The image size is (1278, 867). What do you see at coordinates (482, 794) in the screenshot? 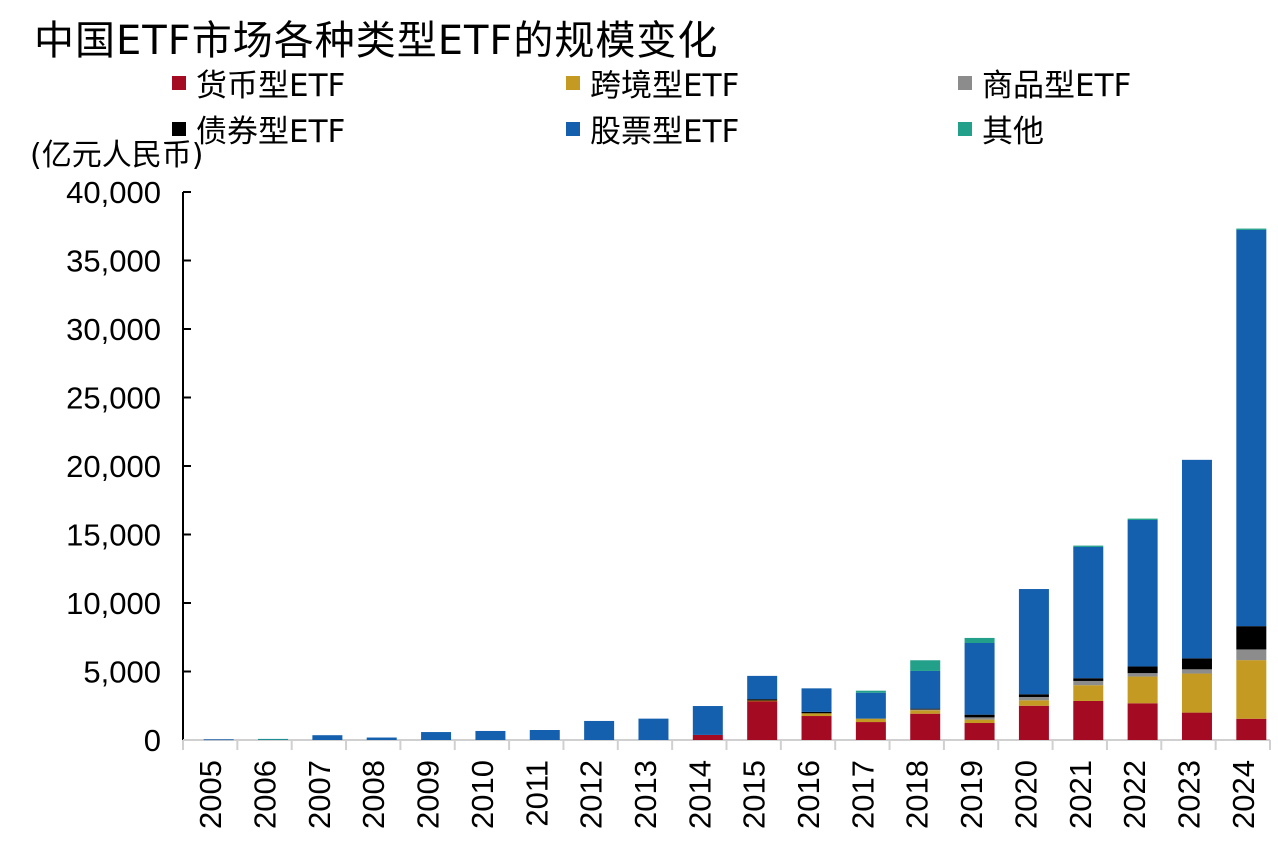
I see `x-tick-label: 2010` at bounding box center [482, 794].